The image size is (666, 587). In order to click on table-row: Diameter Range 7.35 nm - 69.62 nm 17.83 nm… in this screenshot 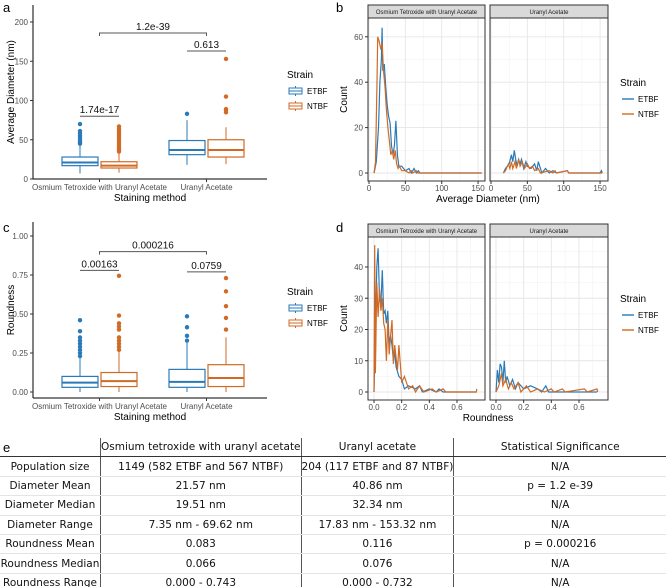, I will do `click(333, 525)`.